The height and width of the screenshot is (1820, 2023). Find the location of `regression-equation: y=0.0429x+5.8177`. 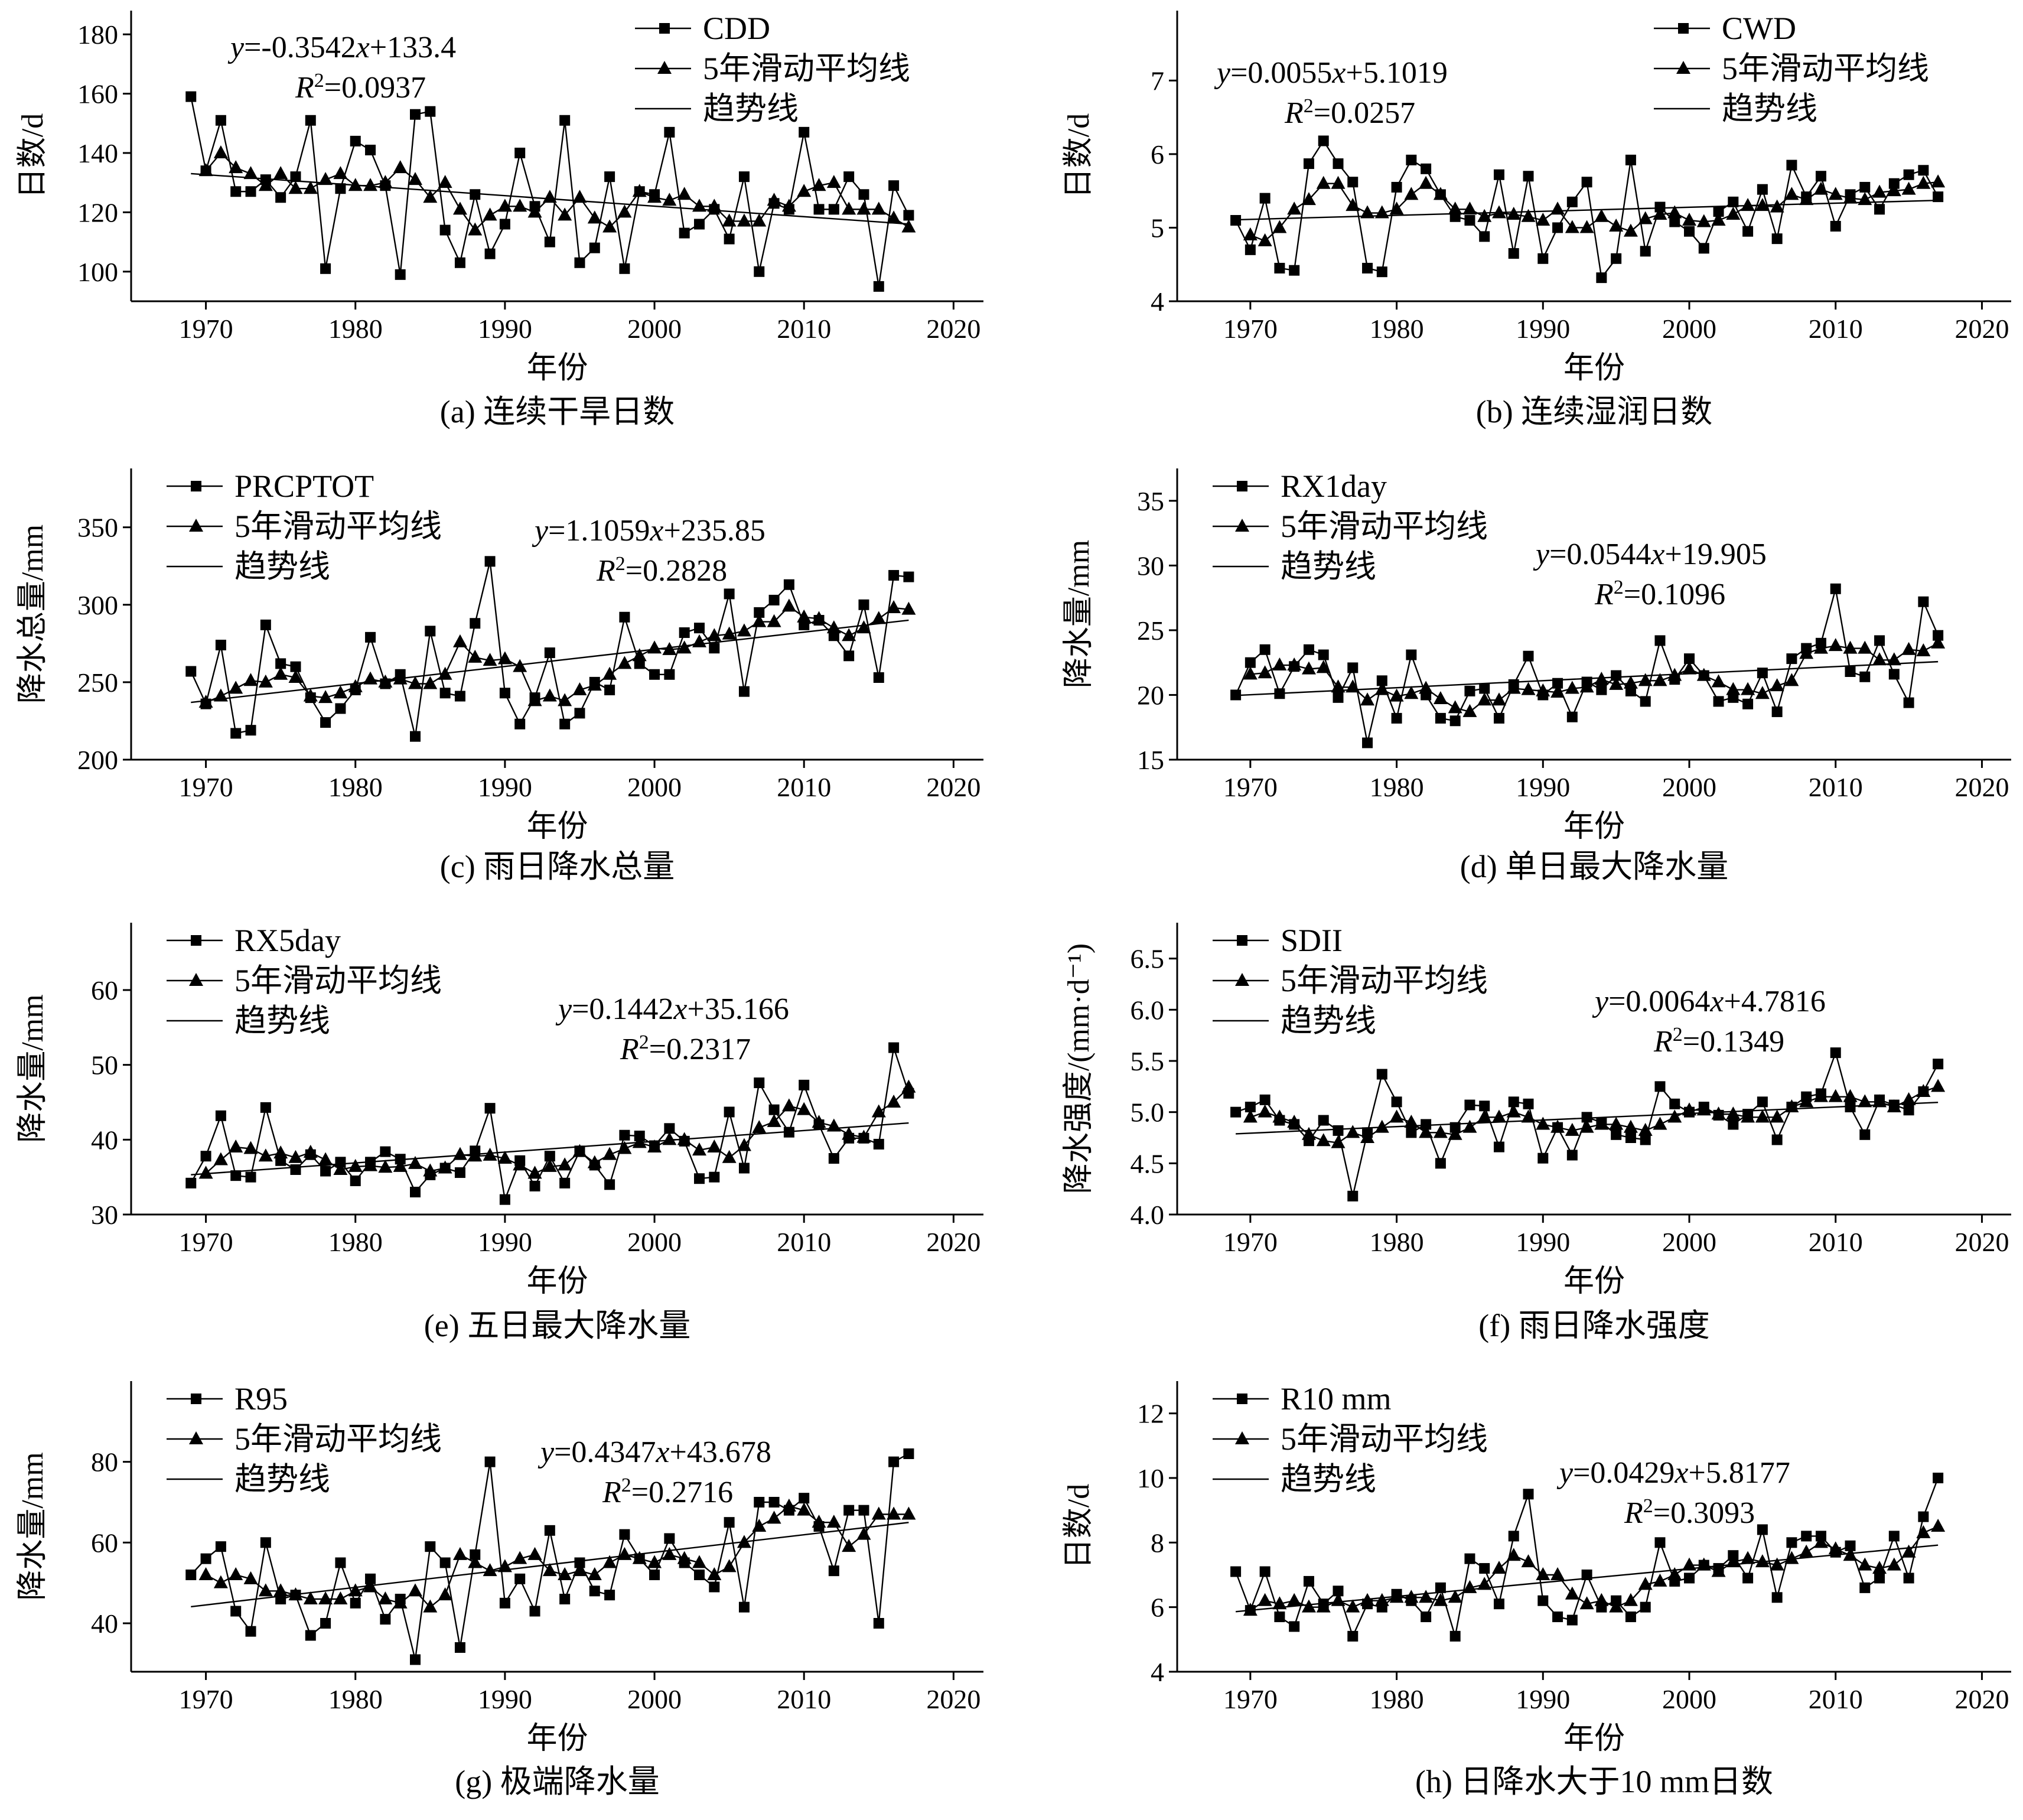

regression-equation: y=0.0429x+5.8177 is located at coordinates (1673, 1473).